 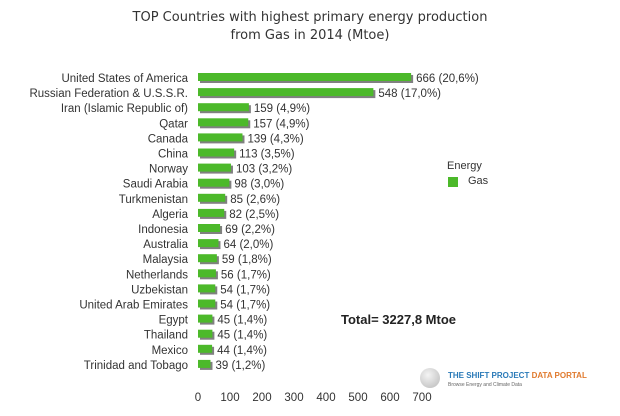 What do you see at coordinates (170, 215) in the screenshot?
I see `category-label: Algeria` at bounding box center [170, 215].